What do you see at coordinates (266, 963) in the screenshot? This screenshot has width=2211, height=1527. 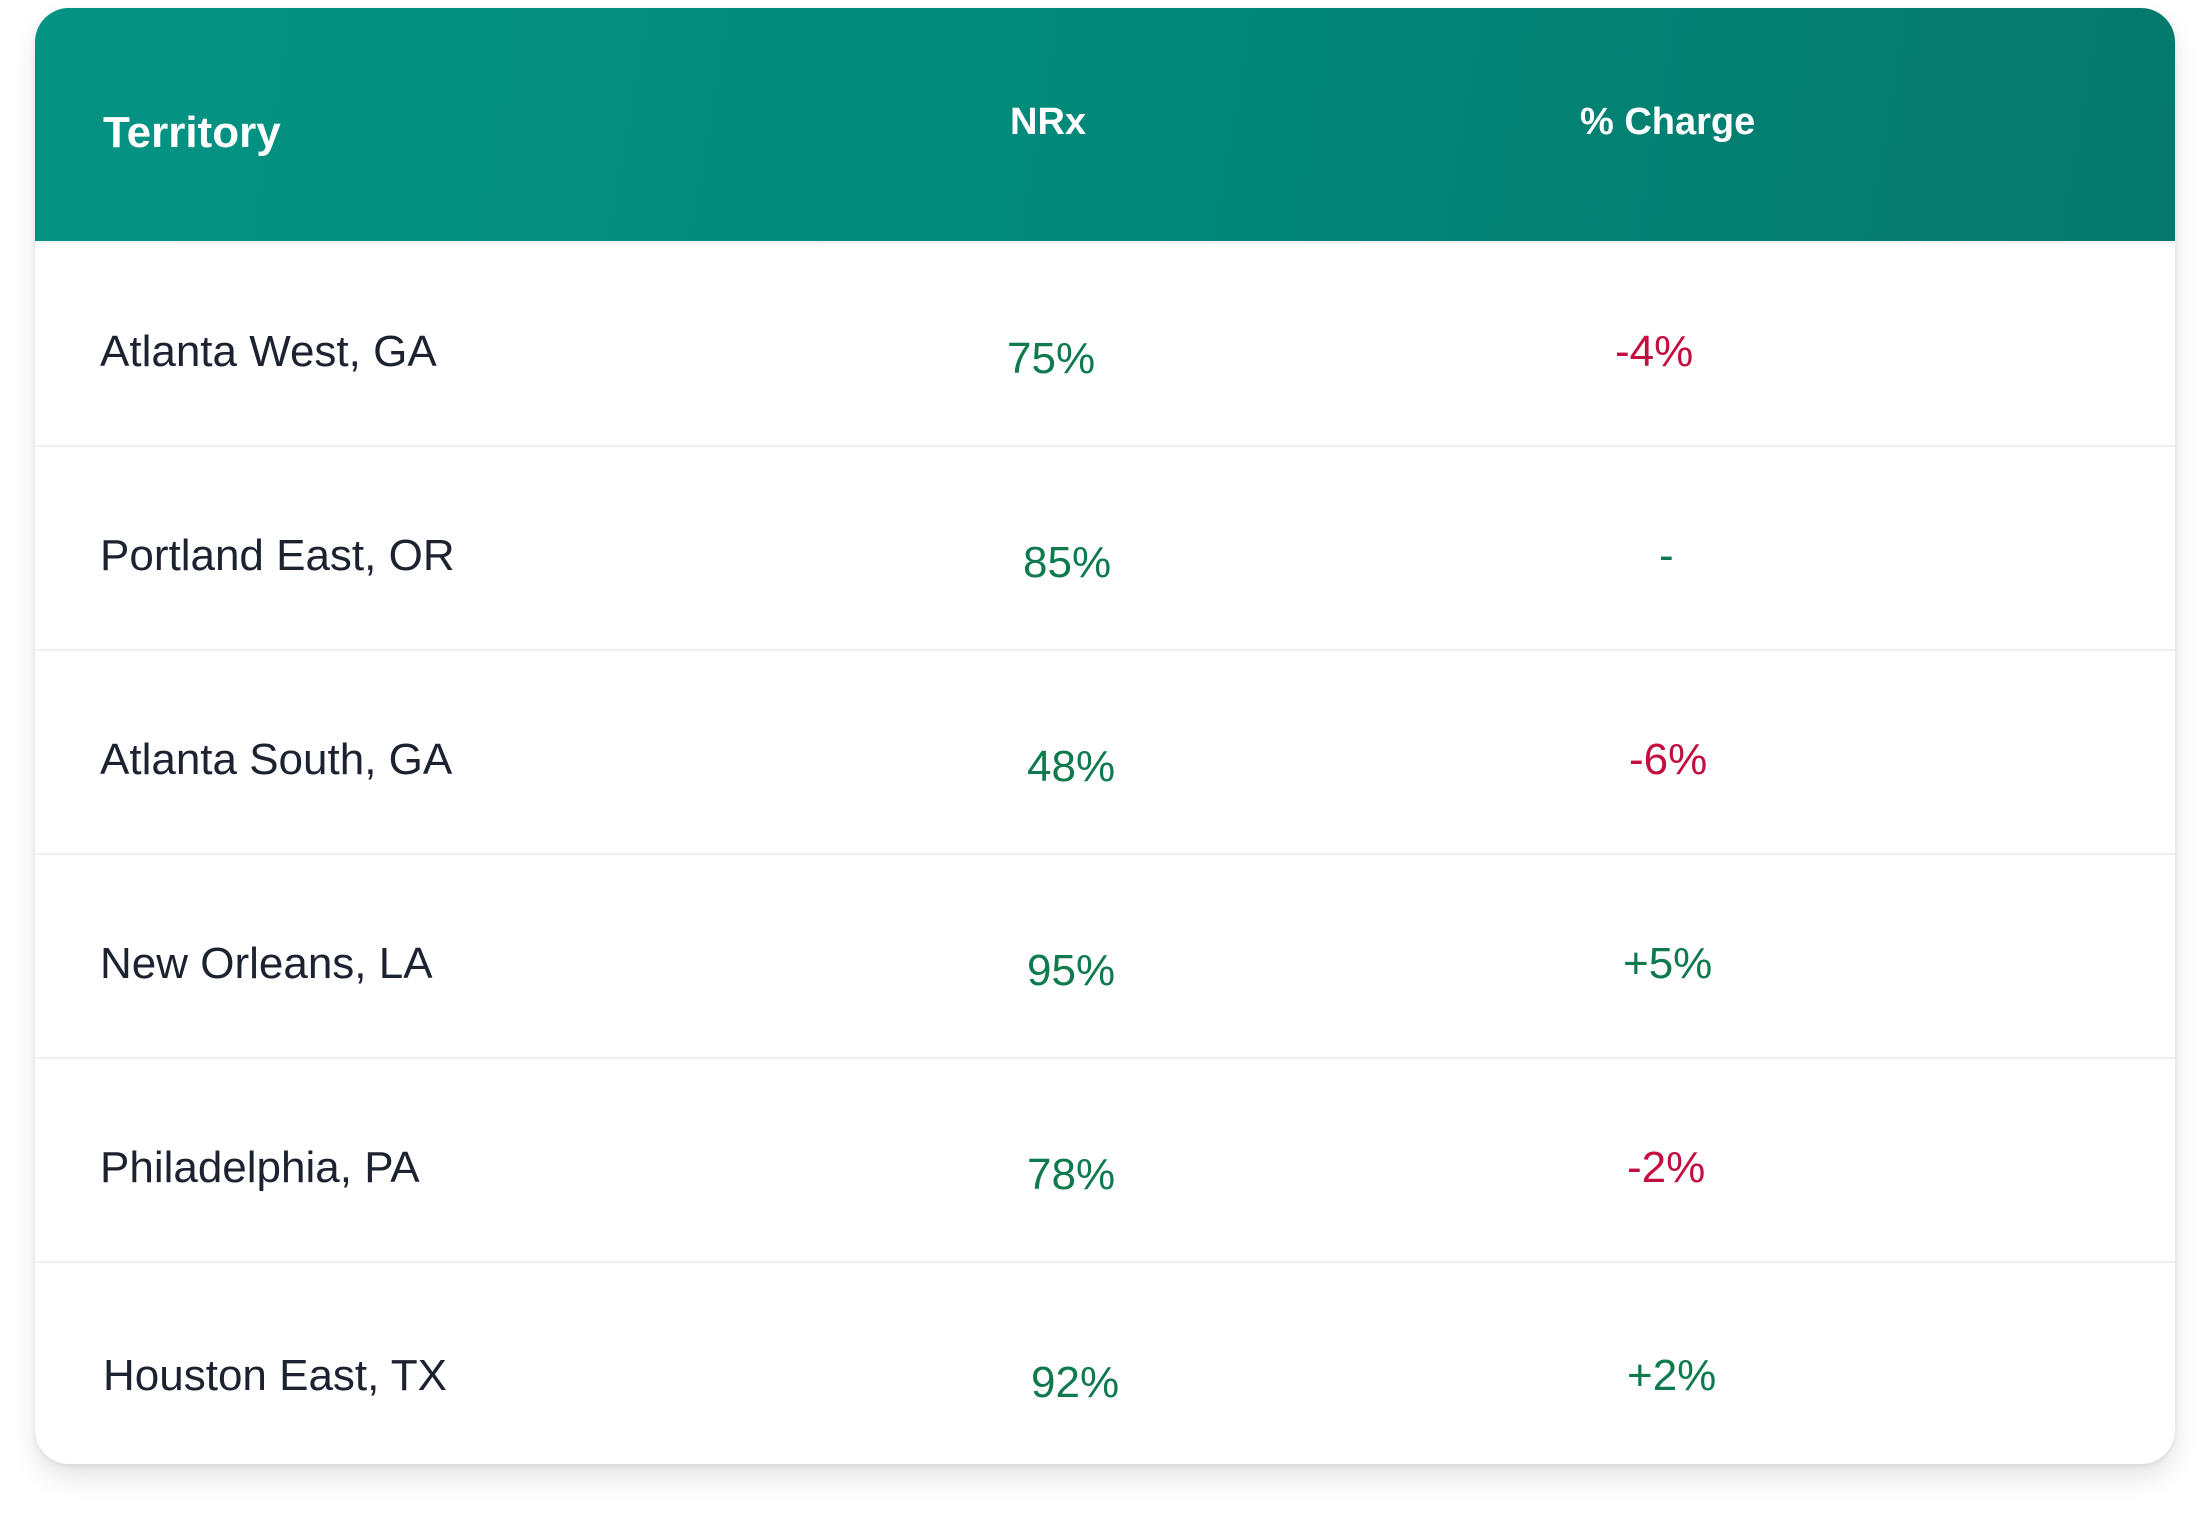 I see `territory-cell: New Orleans, LA` at bounding box center [266, 963].